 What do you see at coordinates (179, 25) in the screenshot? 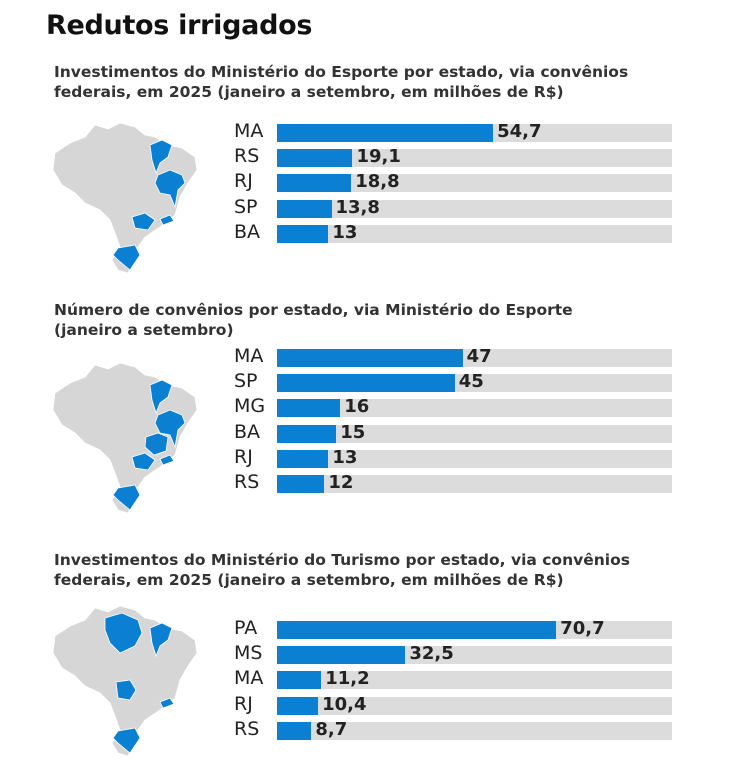
I see `page-title: Redutos irrigados` at bounding box center [179, 25].